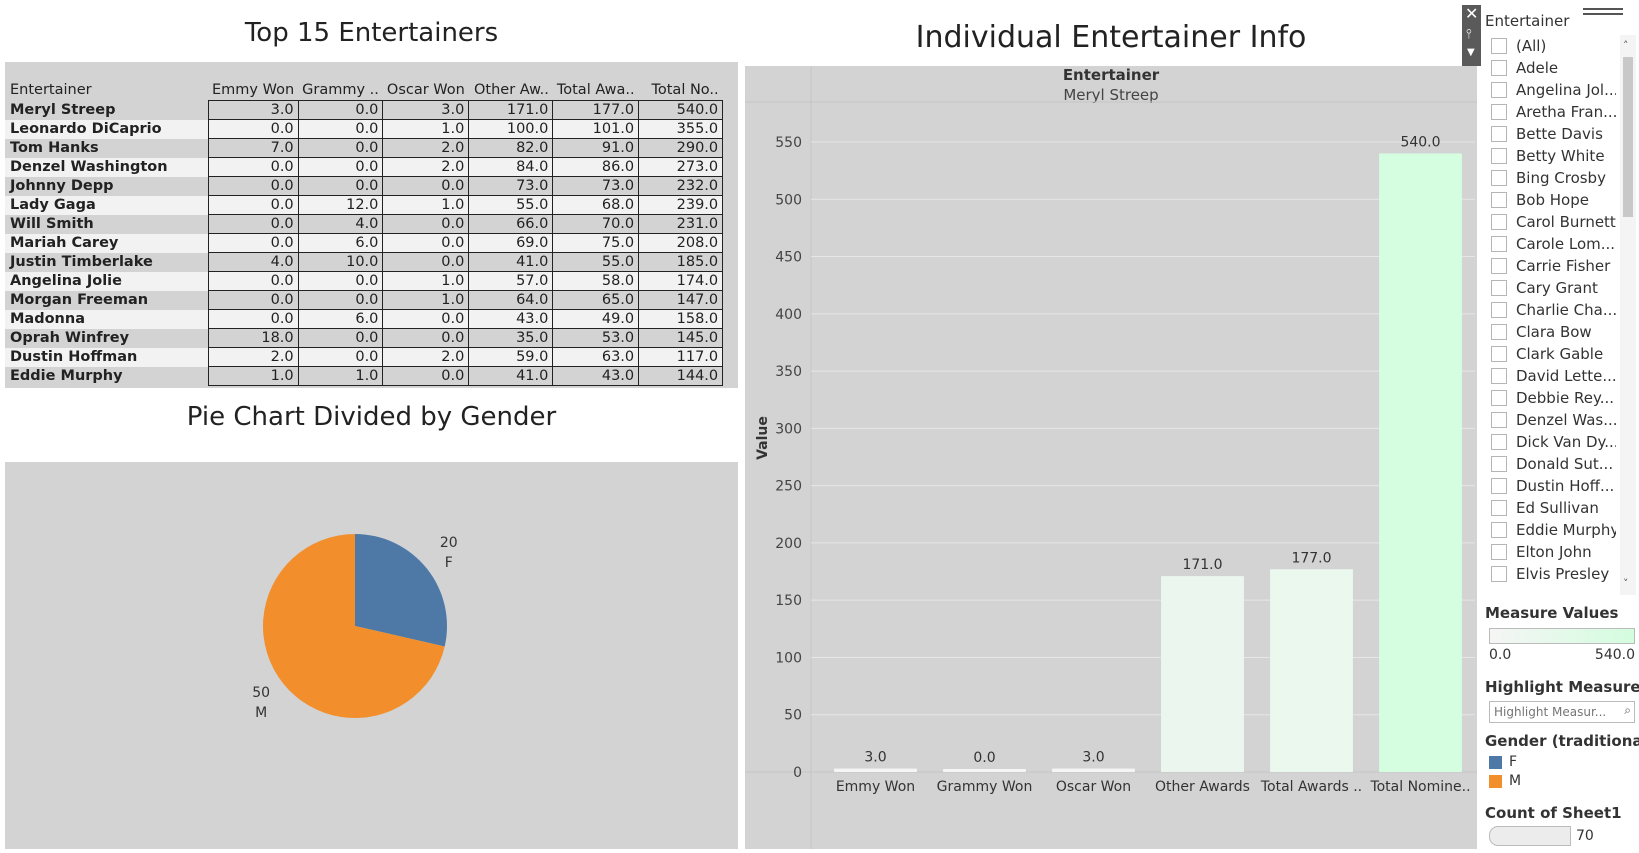  I want to click on scroll-thumb, so click(1628, 137).